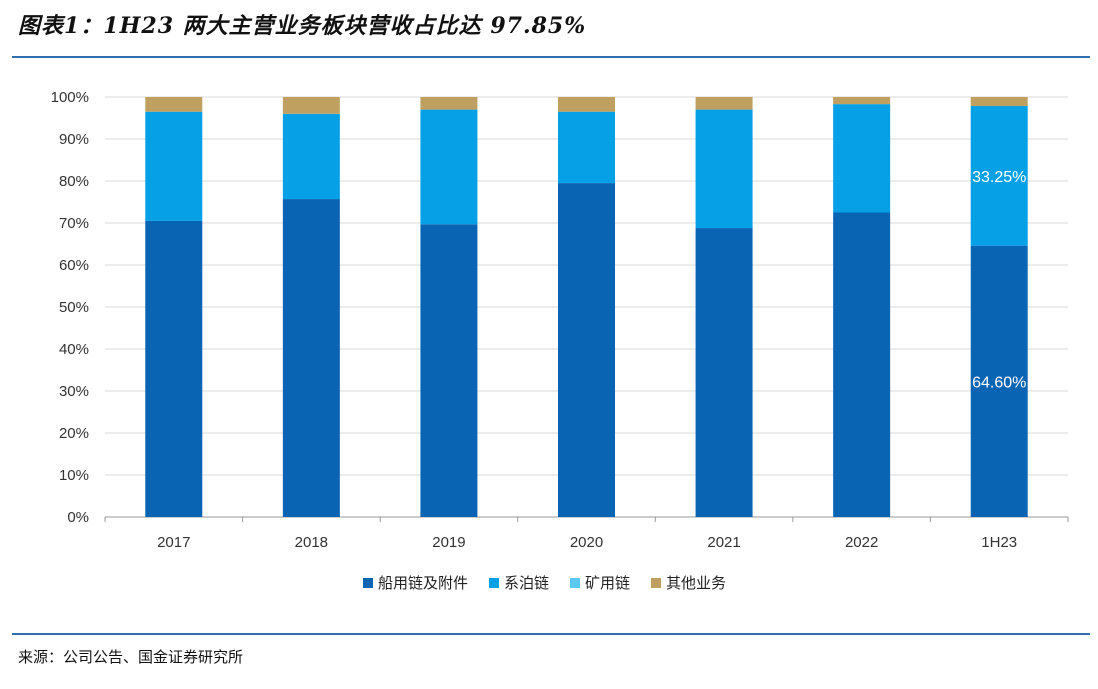  Describe the element at coordinates (74, 307) in the screenshot. I see `y-tick-label: 50%` at that location.